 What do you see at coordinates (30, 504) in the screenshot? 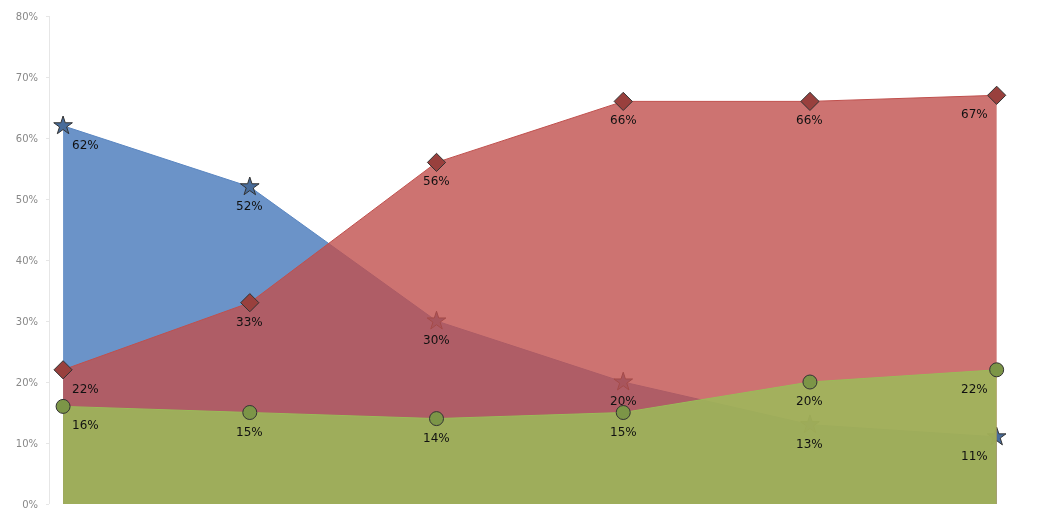
I see `y-tick-label: 0%` at bounding box center [30, 504].